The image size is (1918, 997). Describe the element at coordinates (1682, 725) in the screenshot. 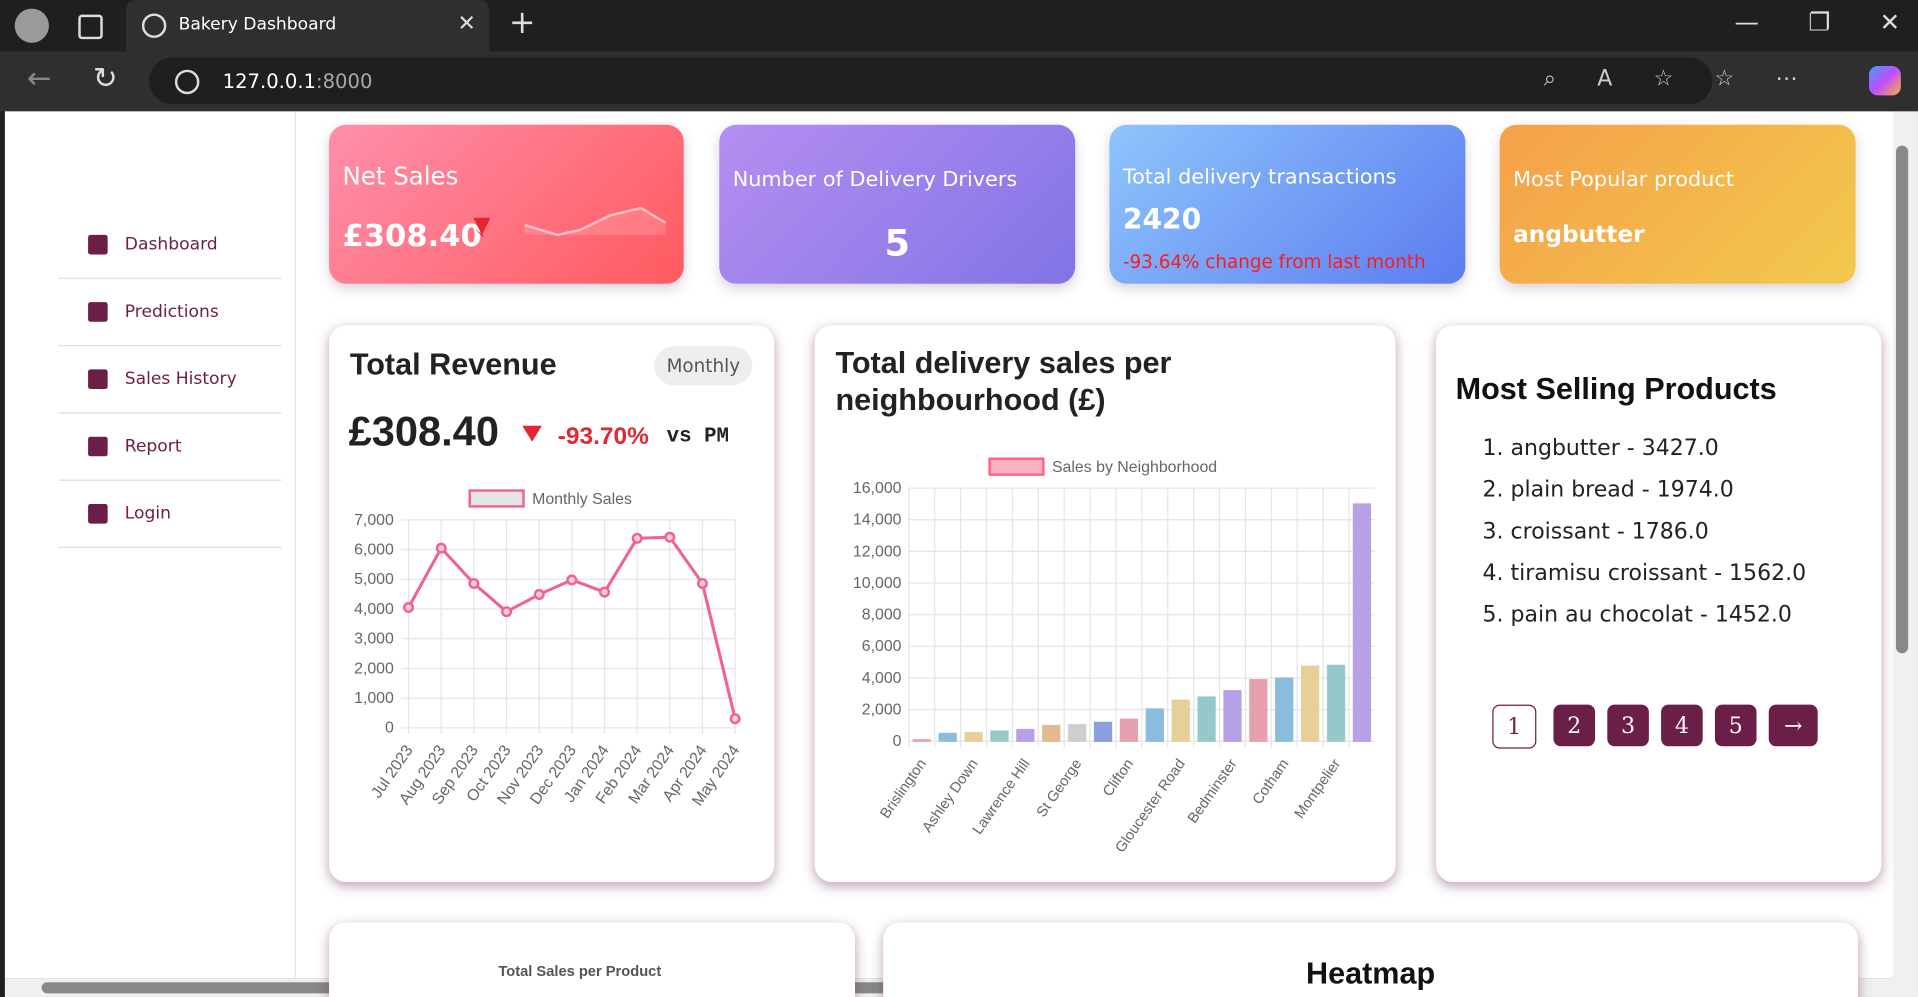

I see `page-button: 4` at that location.